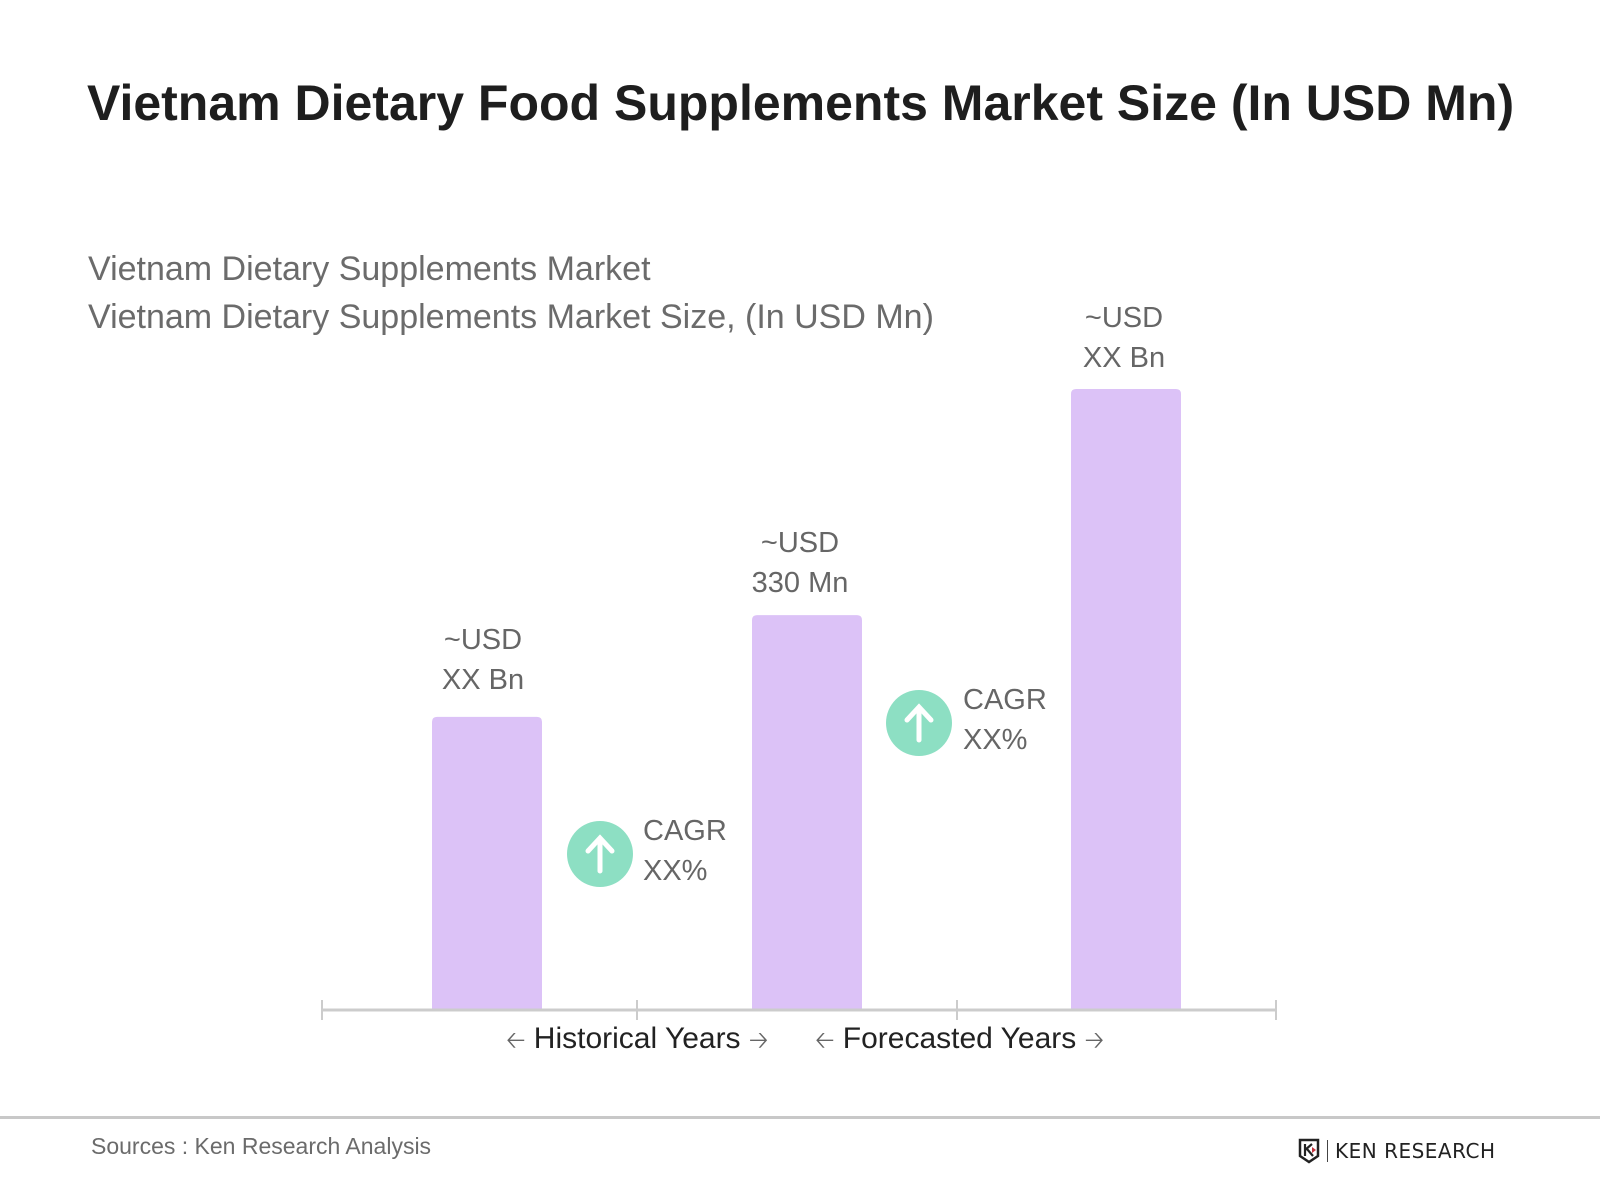 This screenshot has width=1600, height=1200. I want to click on axis-group-historical: 🡠 Historical Years 🡢, so click(637, 1043).